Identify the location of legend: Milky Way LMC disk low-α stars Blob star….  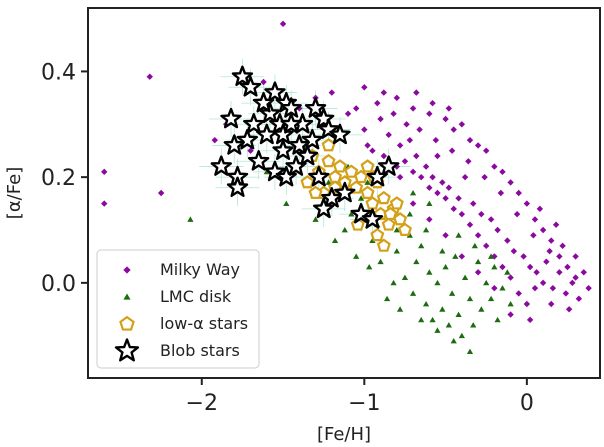
(178, 309).